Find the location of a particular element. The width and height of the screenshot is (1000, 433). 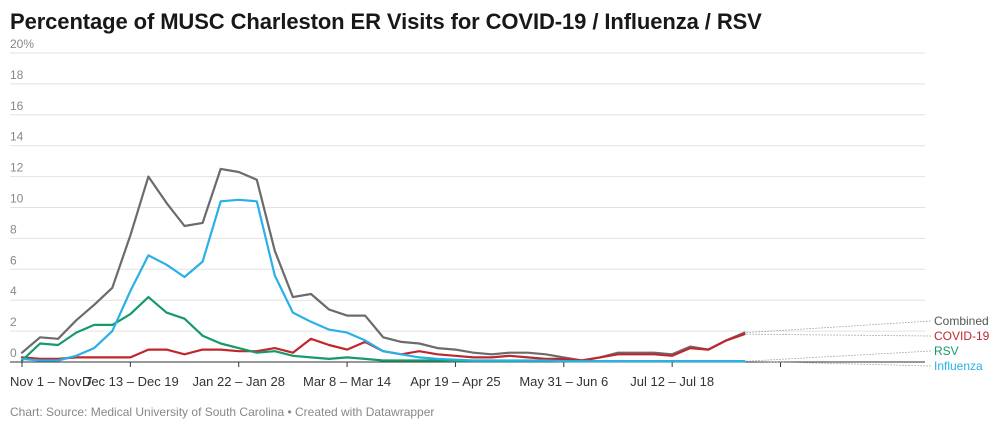

y-tick-label: 10 is located at coordinates (17, 199).